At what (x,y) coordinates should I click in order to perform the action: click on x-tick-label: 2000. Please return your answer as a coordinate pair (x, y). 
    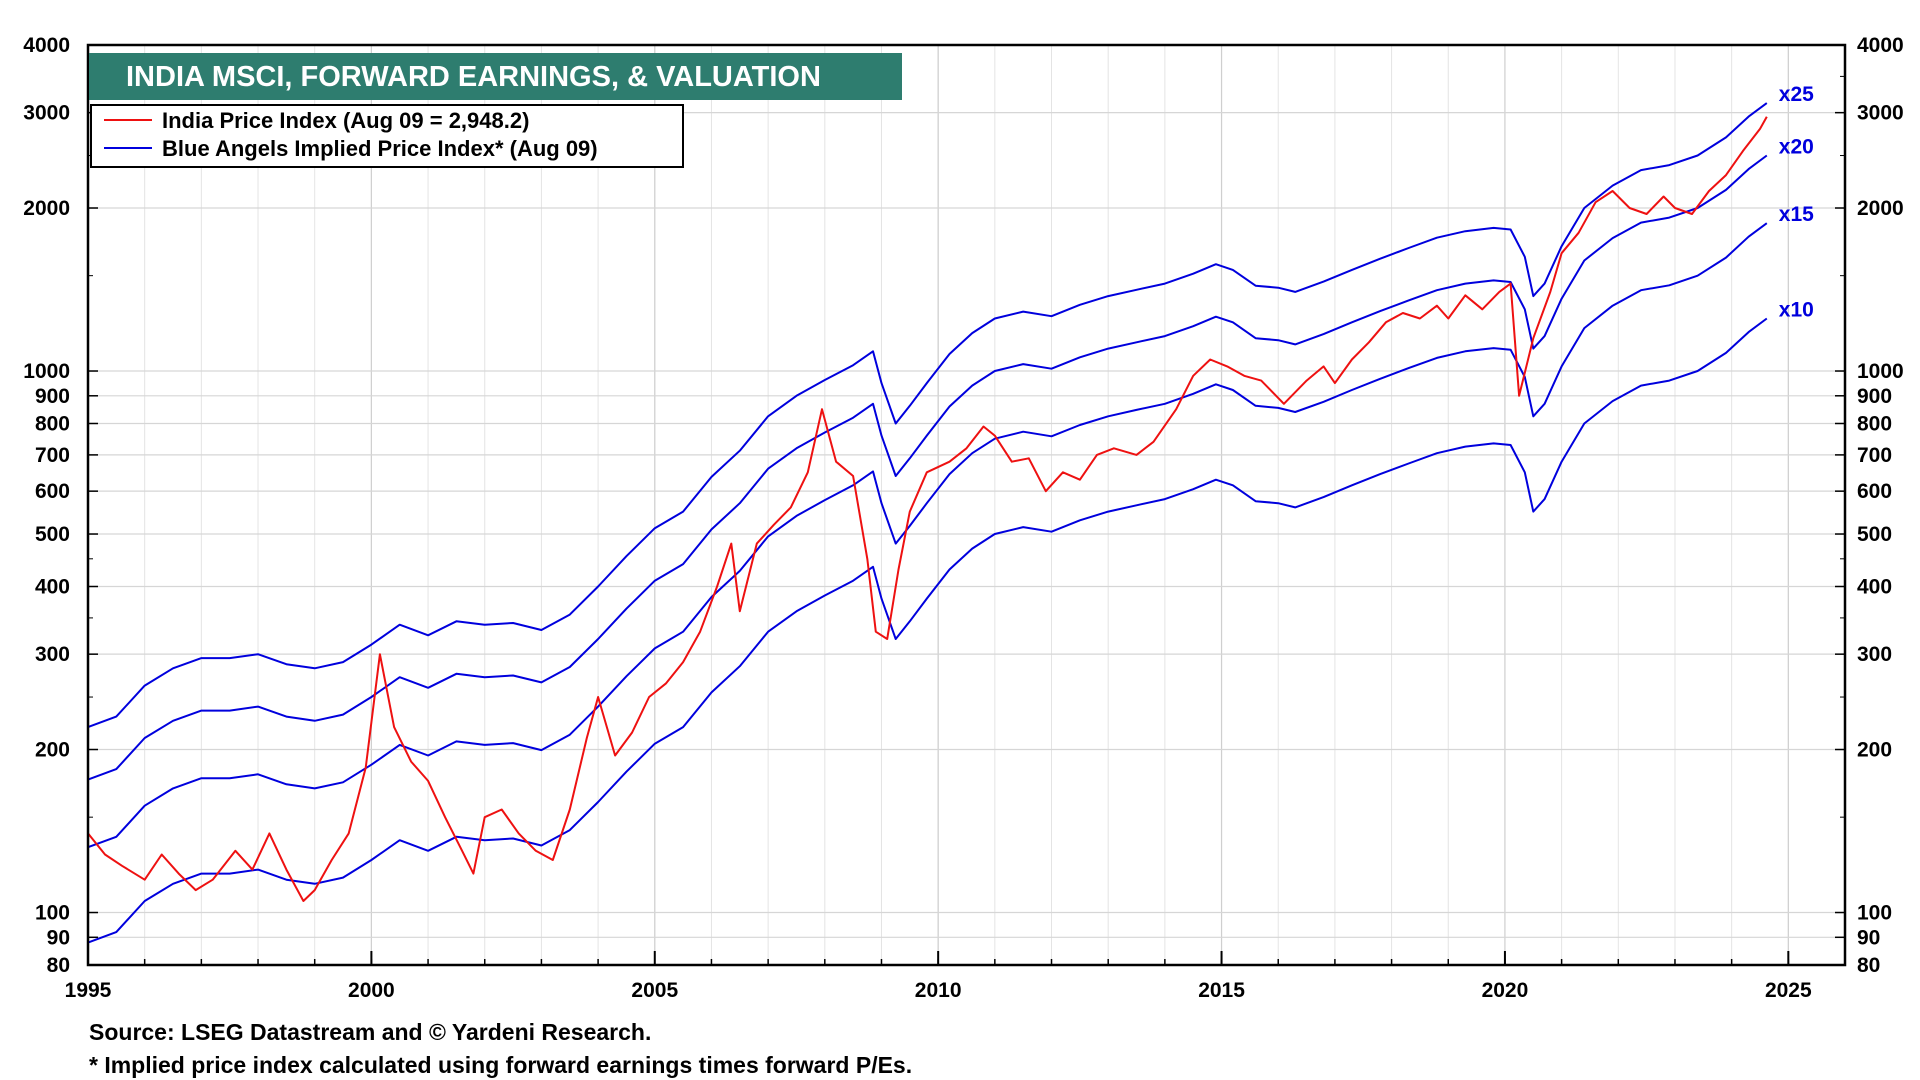
    Looking at the image, I should click on (371, 990).